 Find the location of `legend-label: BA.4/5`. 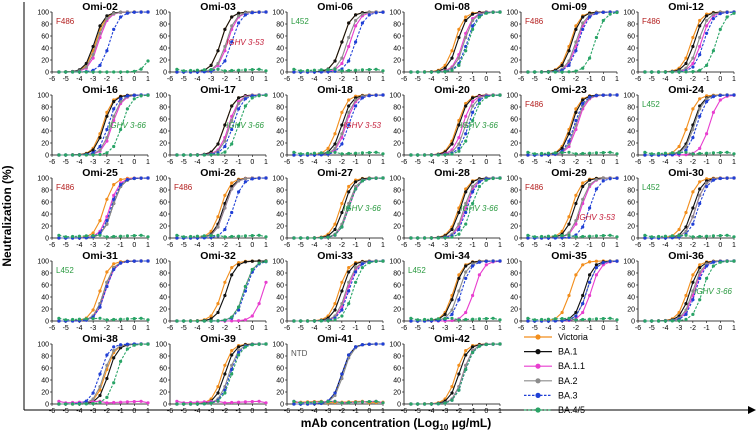

legend-label: BA.4/5 is located at coordinates (571, 410).